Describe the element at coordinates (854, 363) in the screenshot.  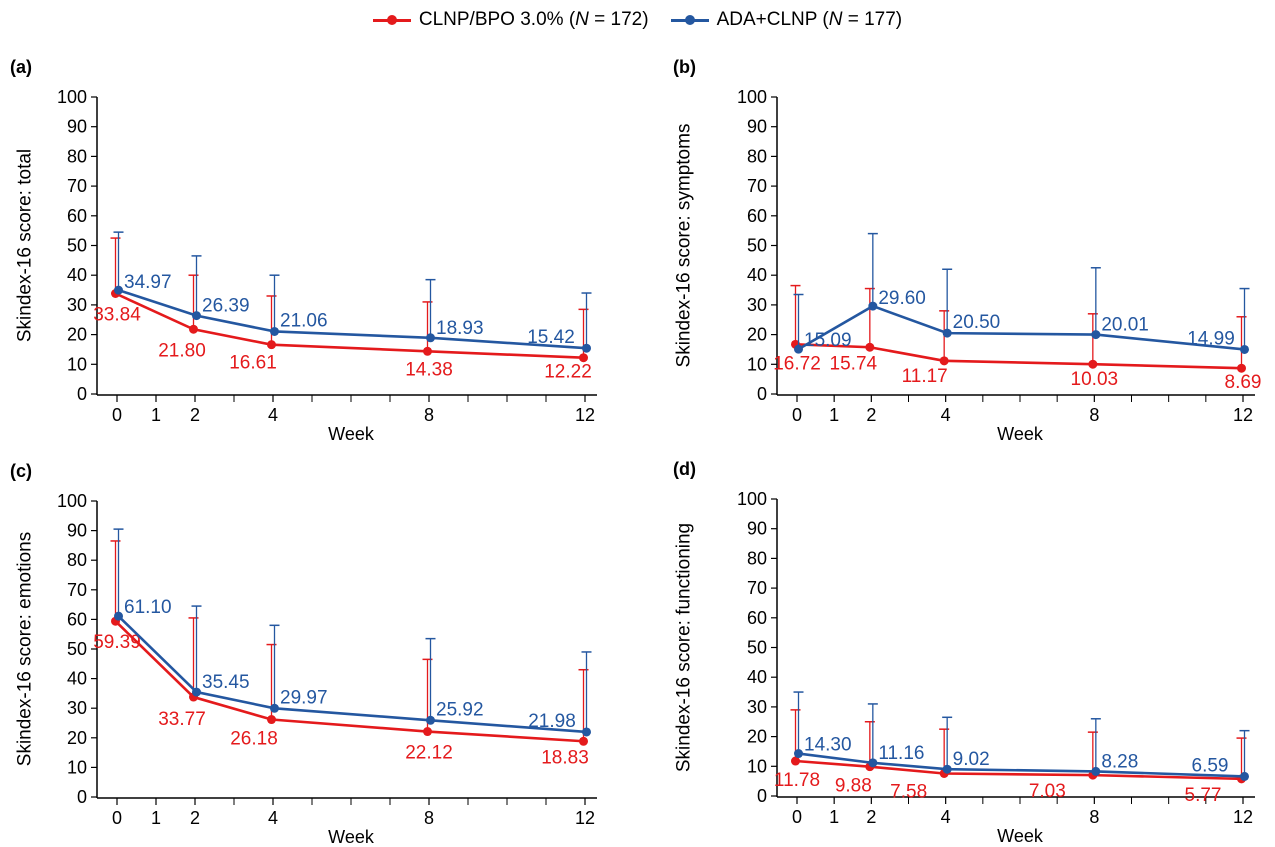
I see `data-label: 15.74` at that location.